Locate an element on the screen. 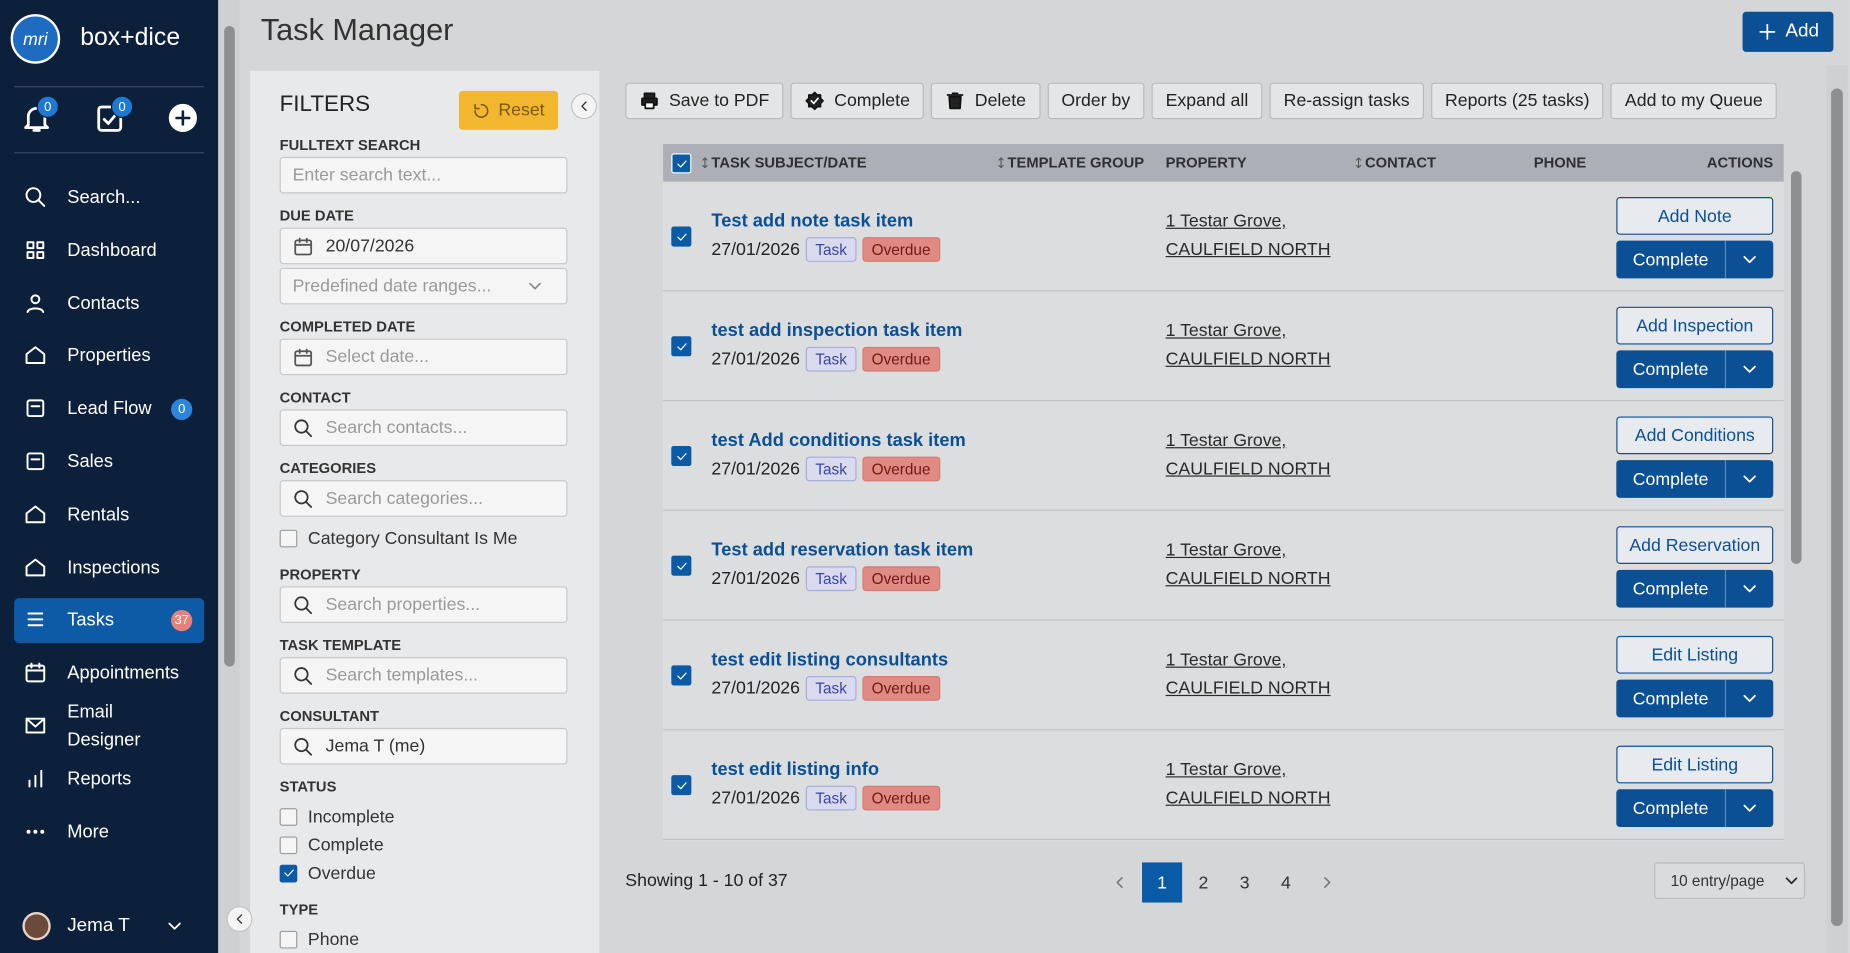 The height and width of the screenshot is (953, 1850). nav-item: Tasks 37 is located at coordinates (109, 621).